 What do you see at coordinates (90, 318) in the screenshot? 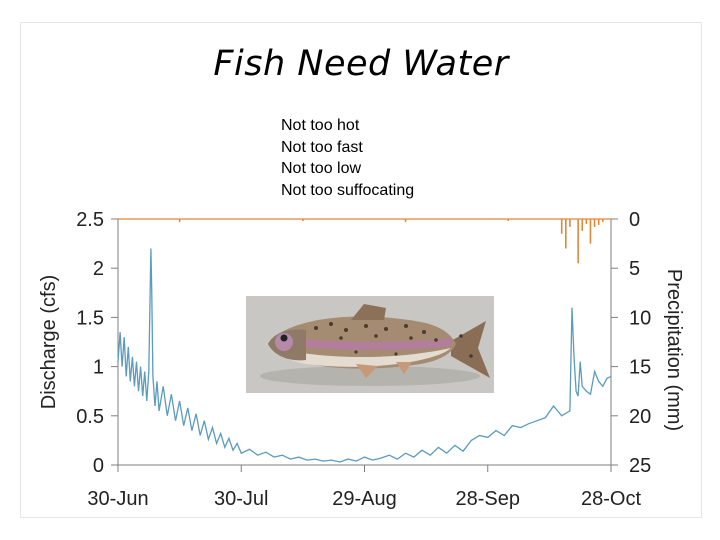
I see `y-tick-label: 1.5` at bounding box center [90, 318].